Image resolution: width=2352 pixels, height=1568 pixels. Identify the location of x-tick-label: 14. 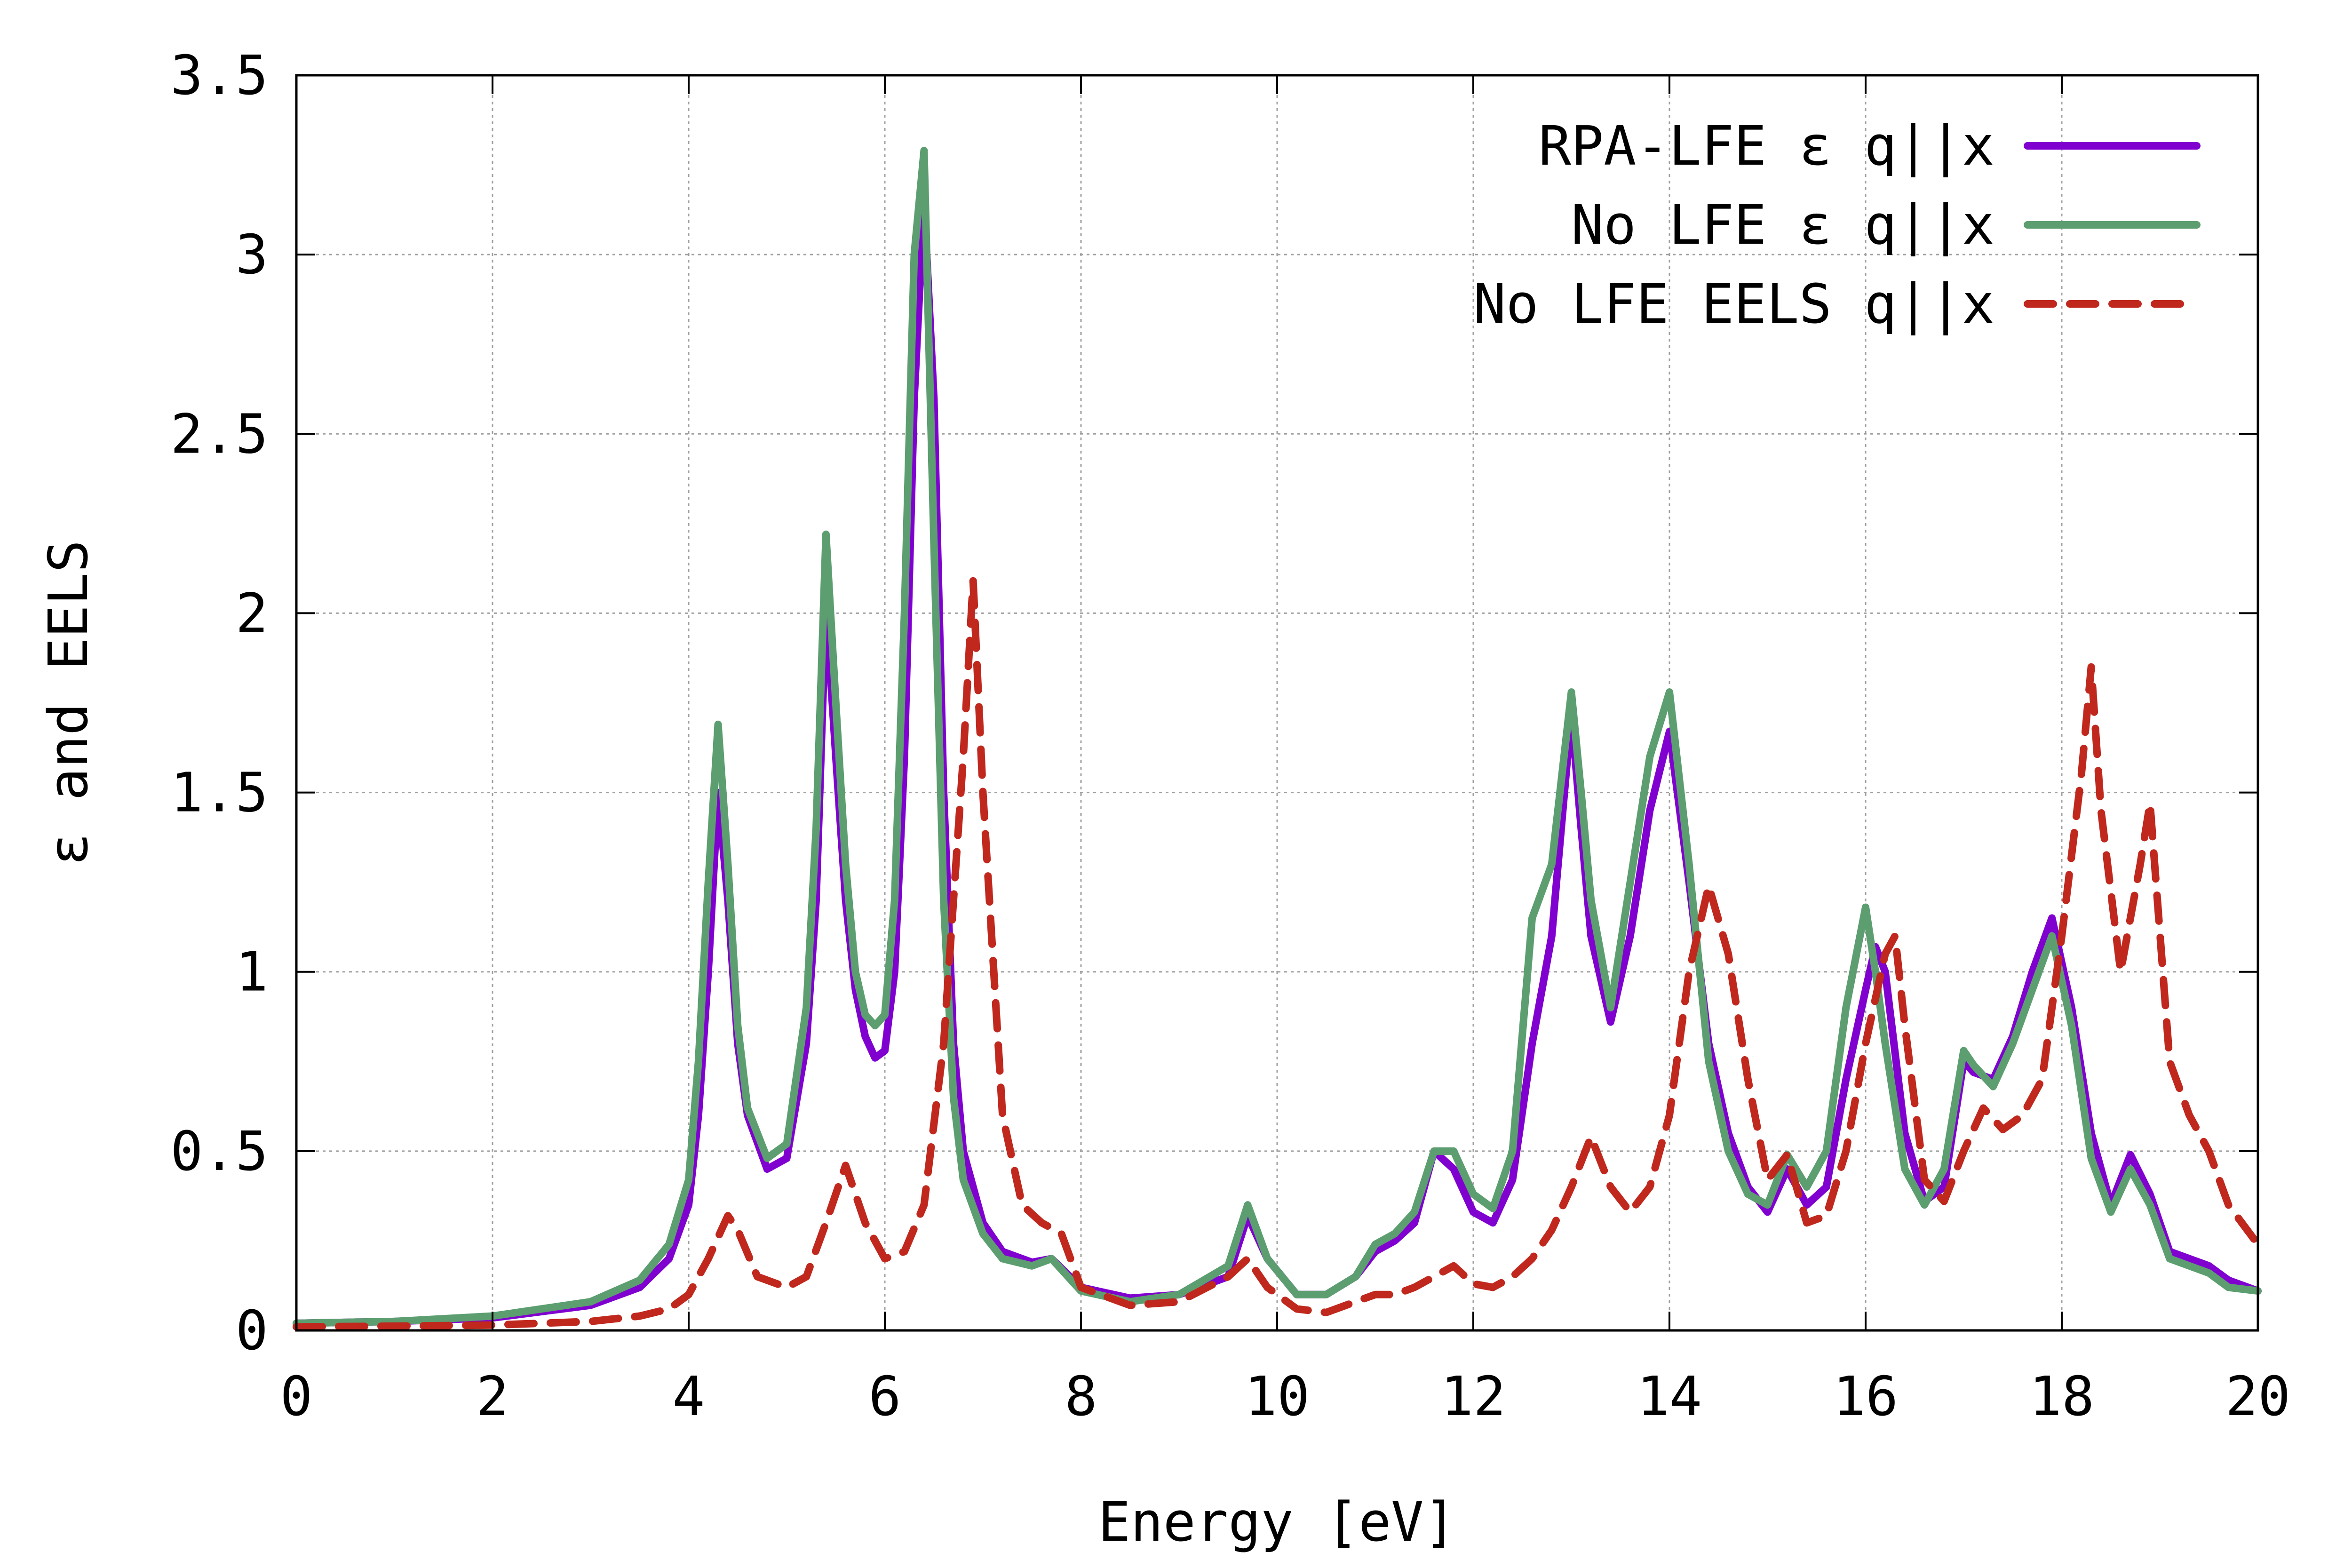
(1669, 1396).